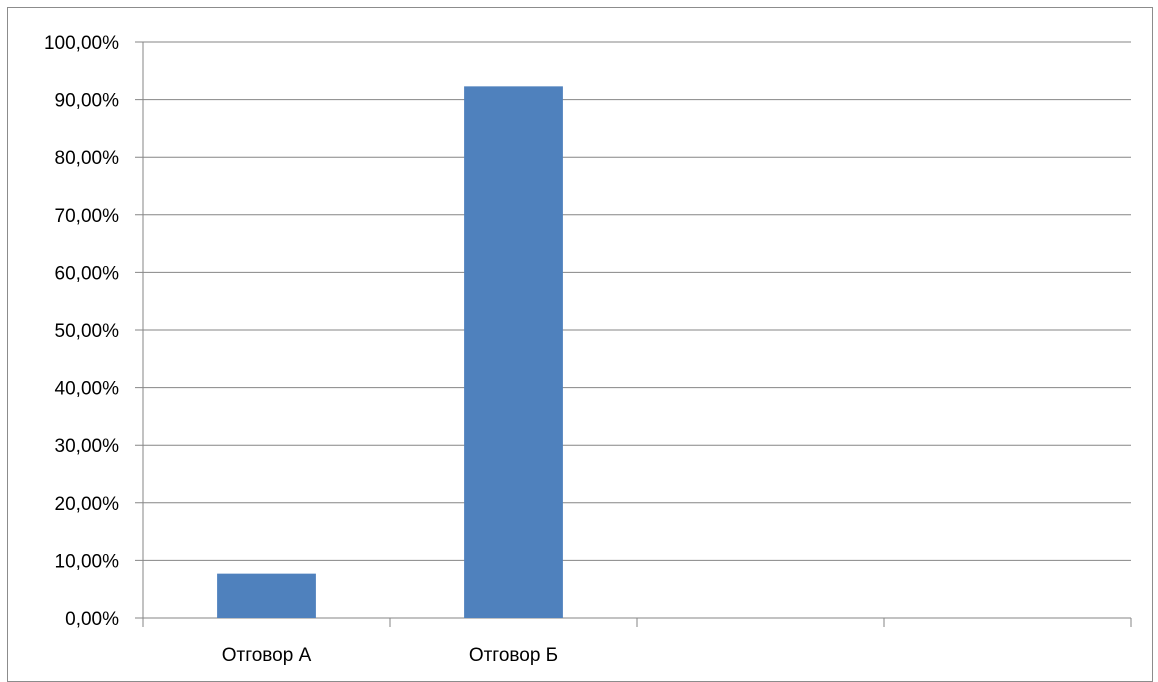  Describe the element at coordinates (87, 389) in the screenshot. I see `y-tick-label: 40,00%` at that location.